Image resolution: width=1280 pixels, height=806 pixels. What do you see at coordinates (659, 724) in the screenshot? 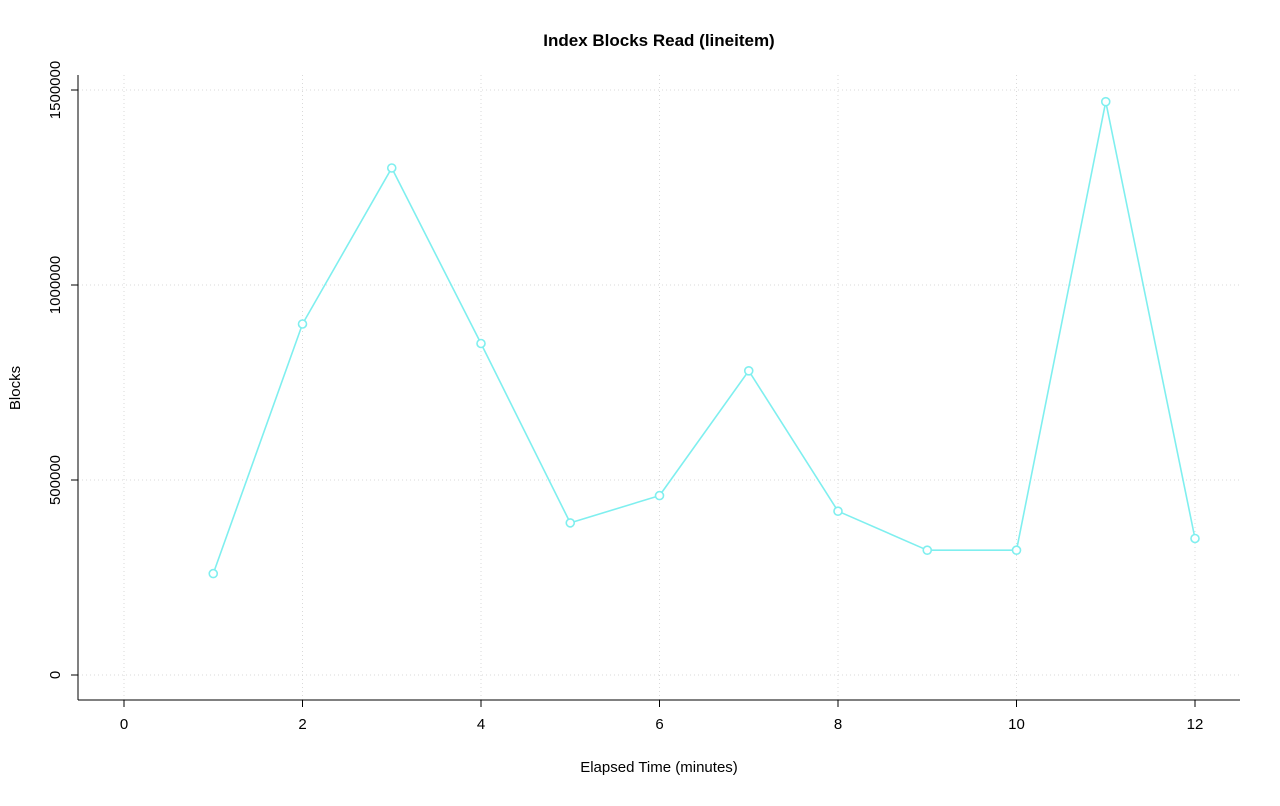
I see `x-tick-label: 6` at bounding box center [659, 724].